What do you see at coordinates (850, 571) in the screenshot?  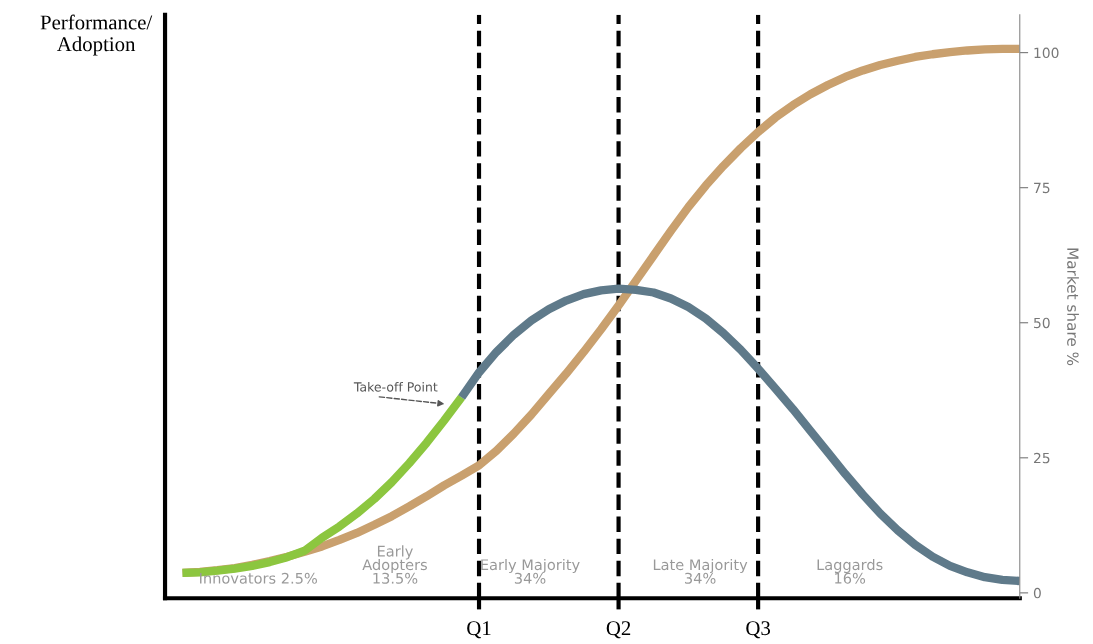 I see `annotation: Laggards 16%` at bounding box center [850, 571].